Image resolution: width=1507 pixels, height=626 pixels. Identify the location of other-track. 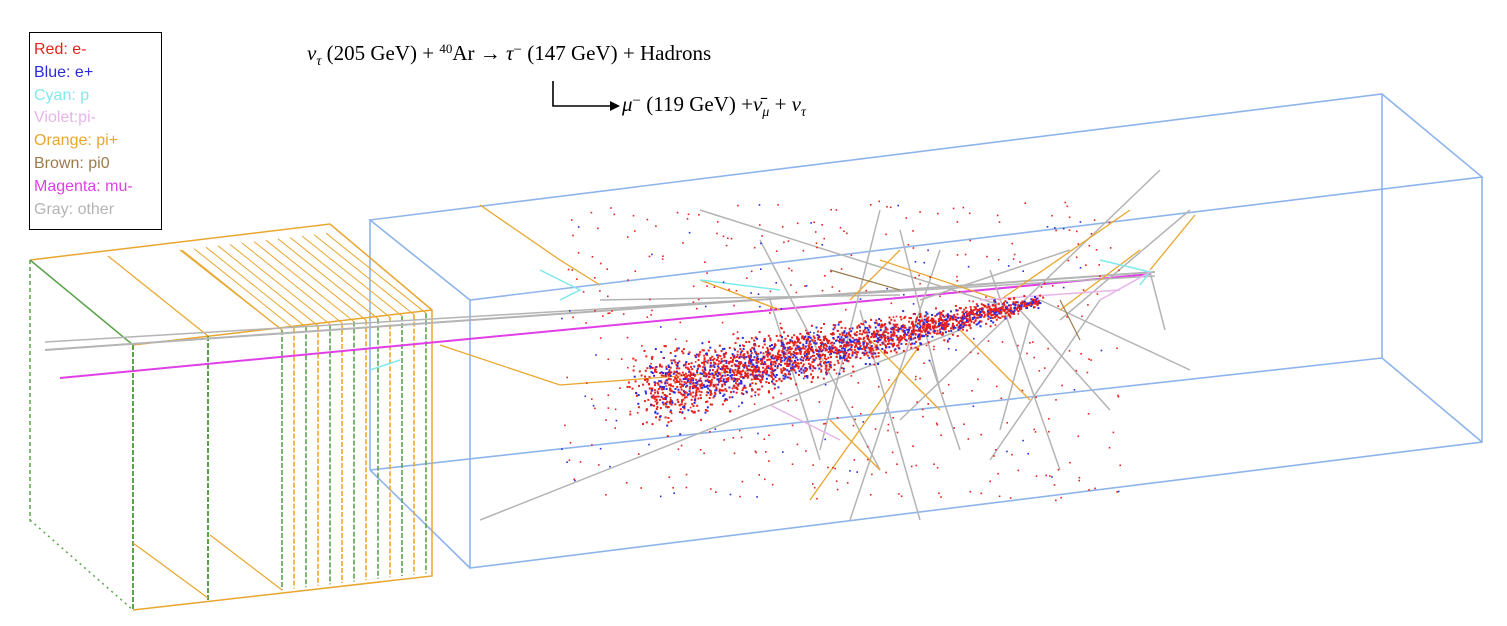
(850, 330).